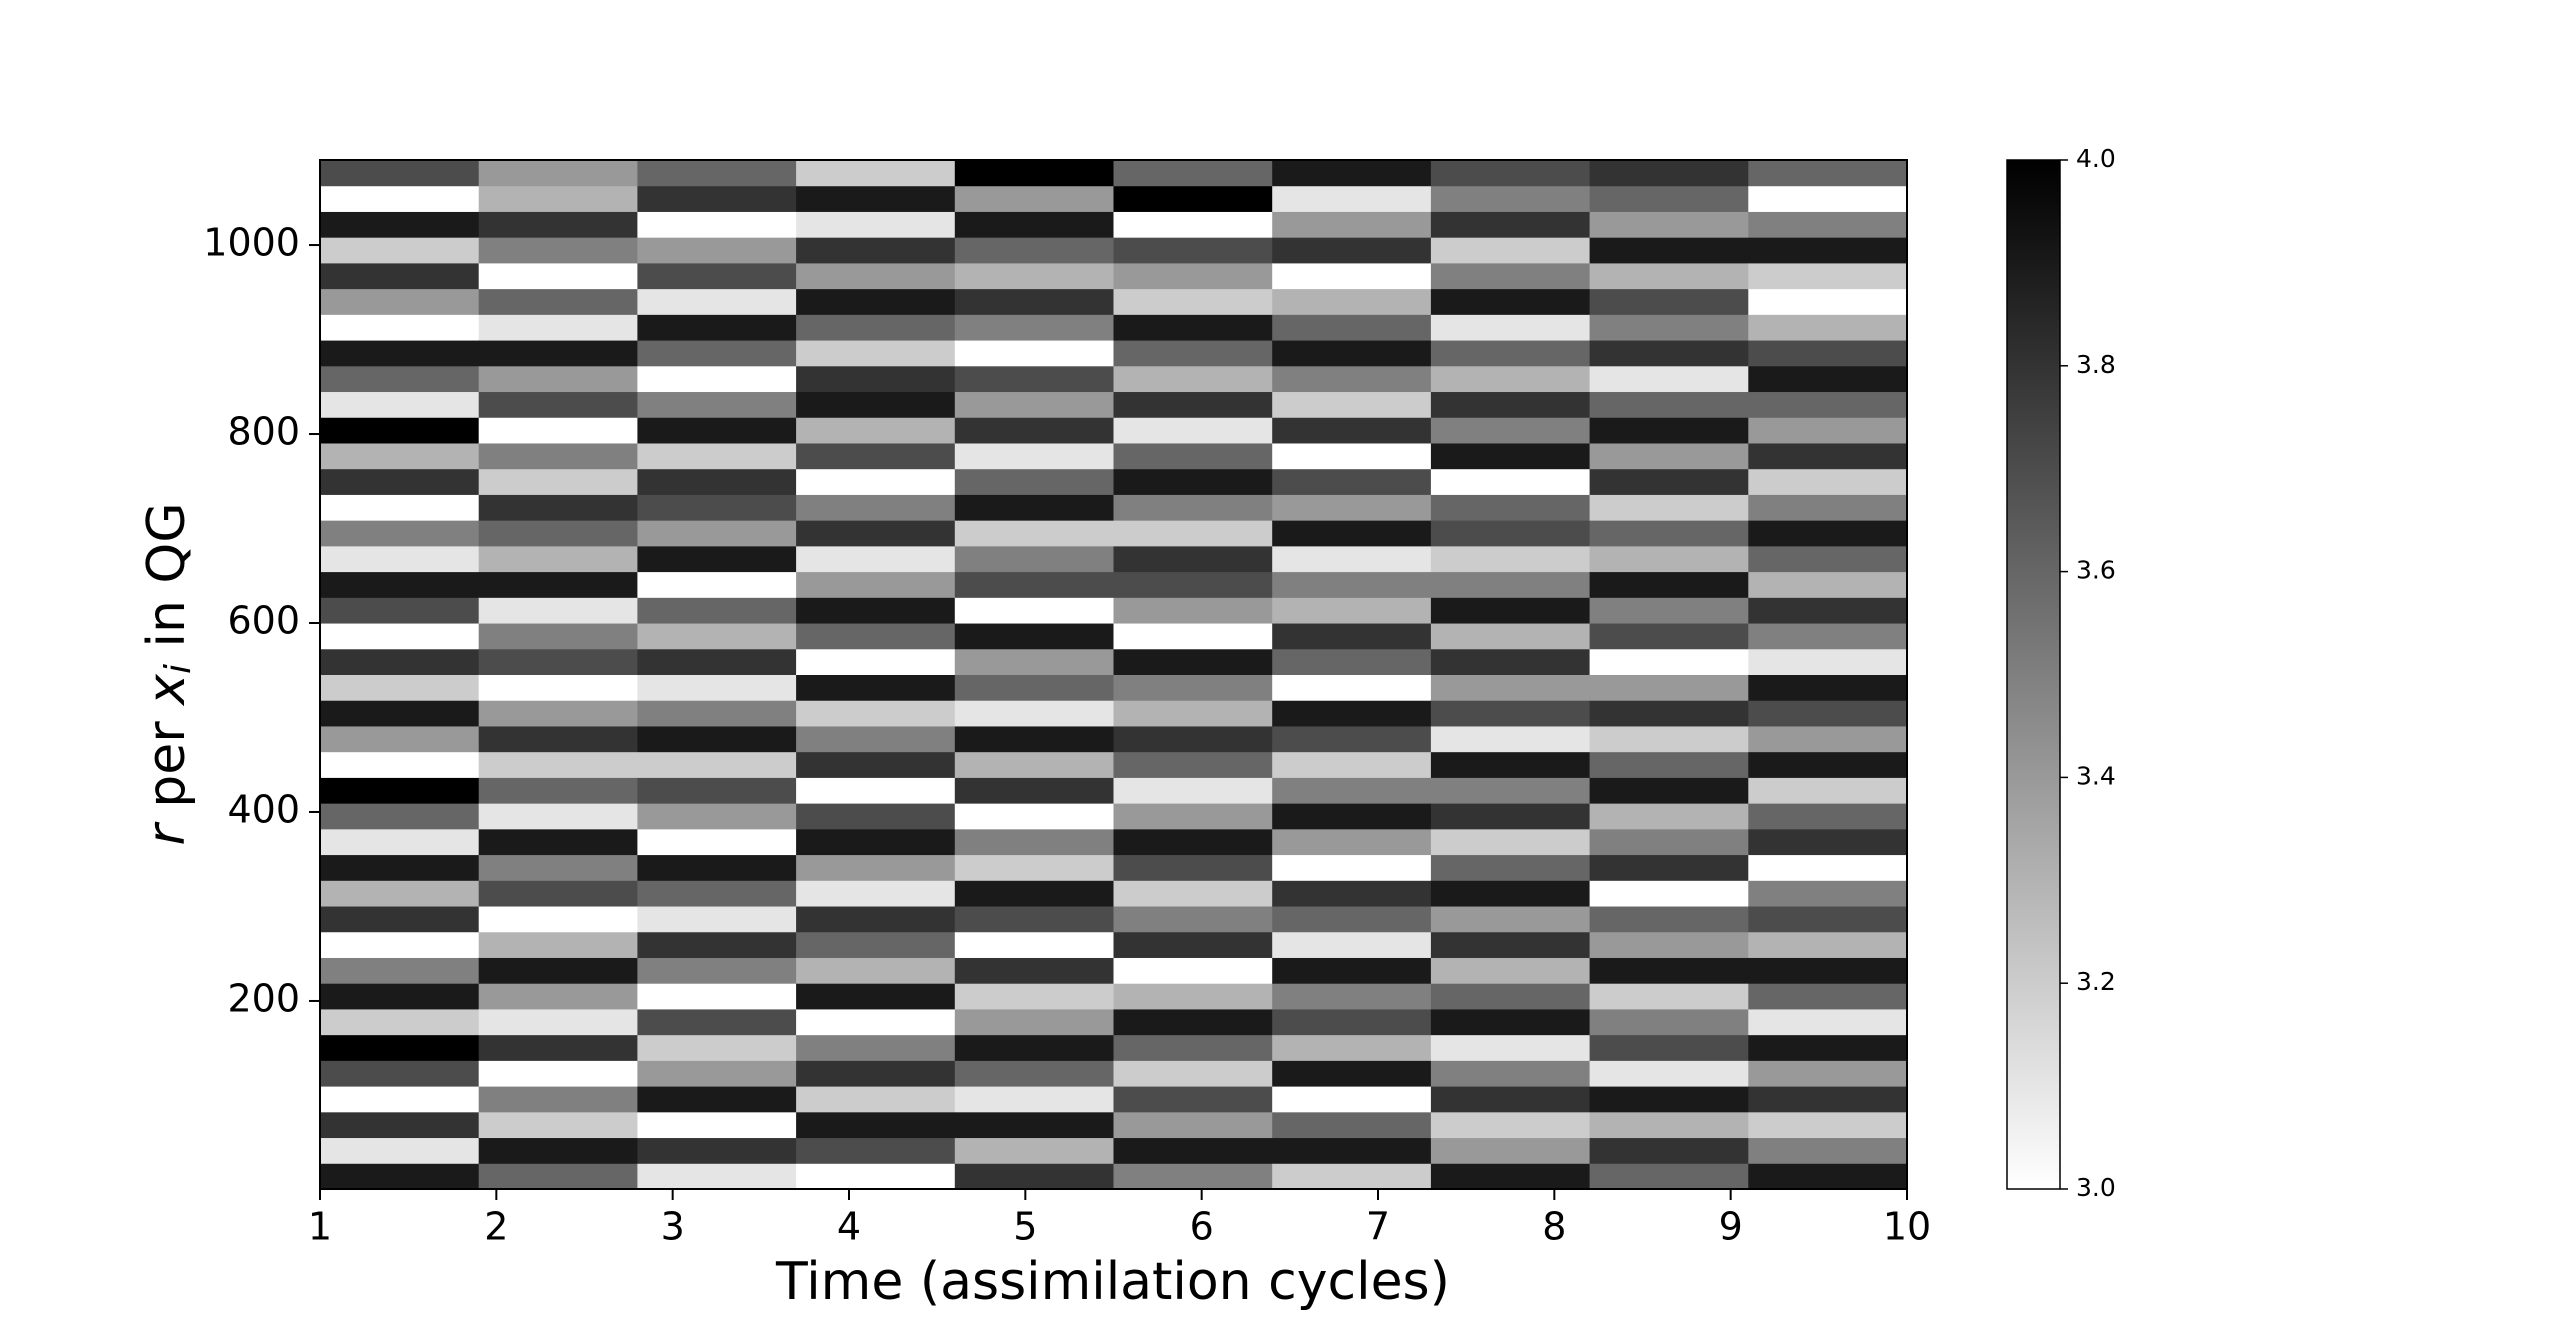 The width and height of the screenshot is (2560, 1336). Describe the element at coordinates (1202, 1227) in the screenshot. I see `x-tick-label: 6` at that location.